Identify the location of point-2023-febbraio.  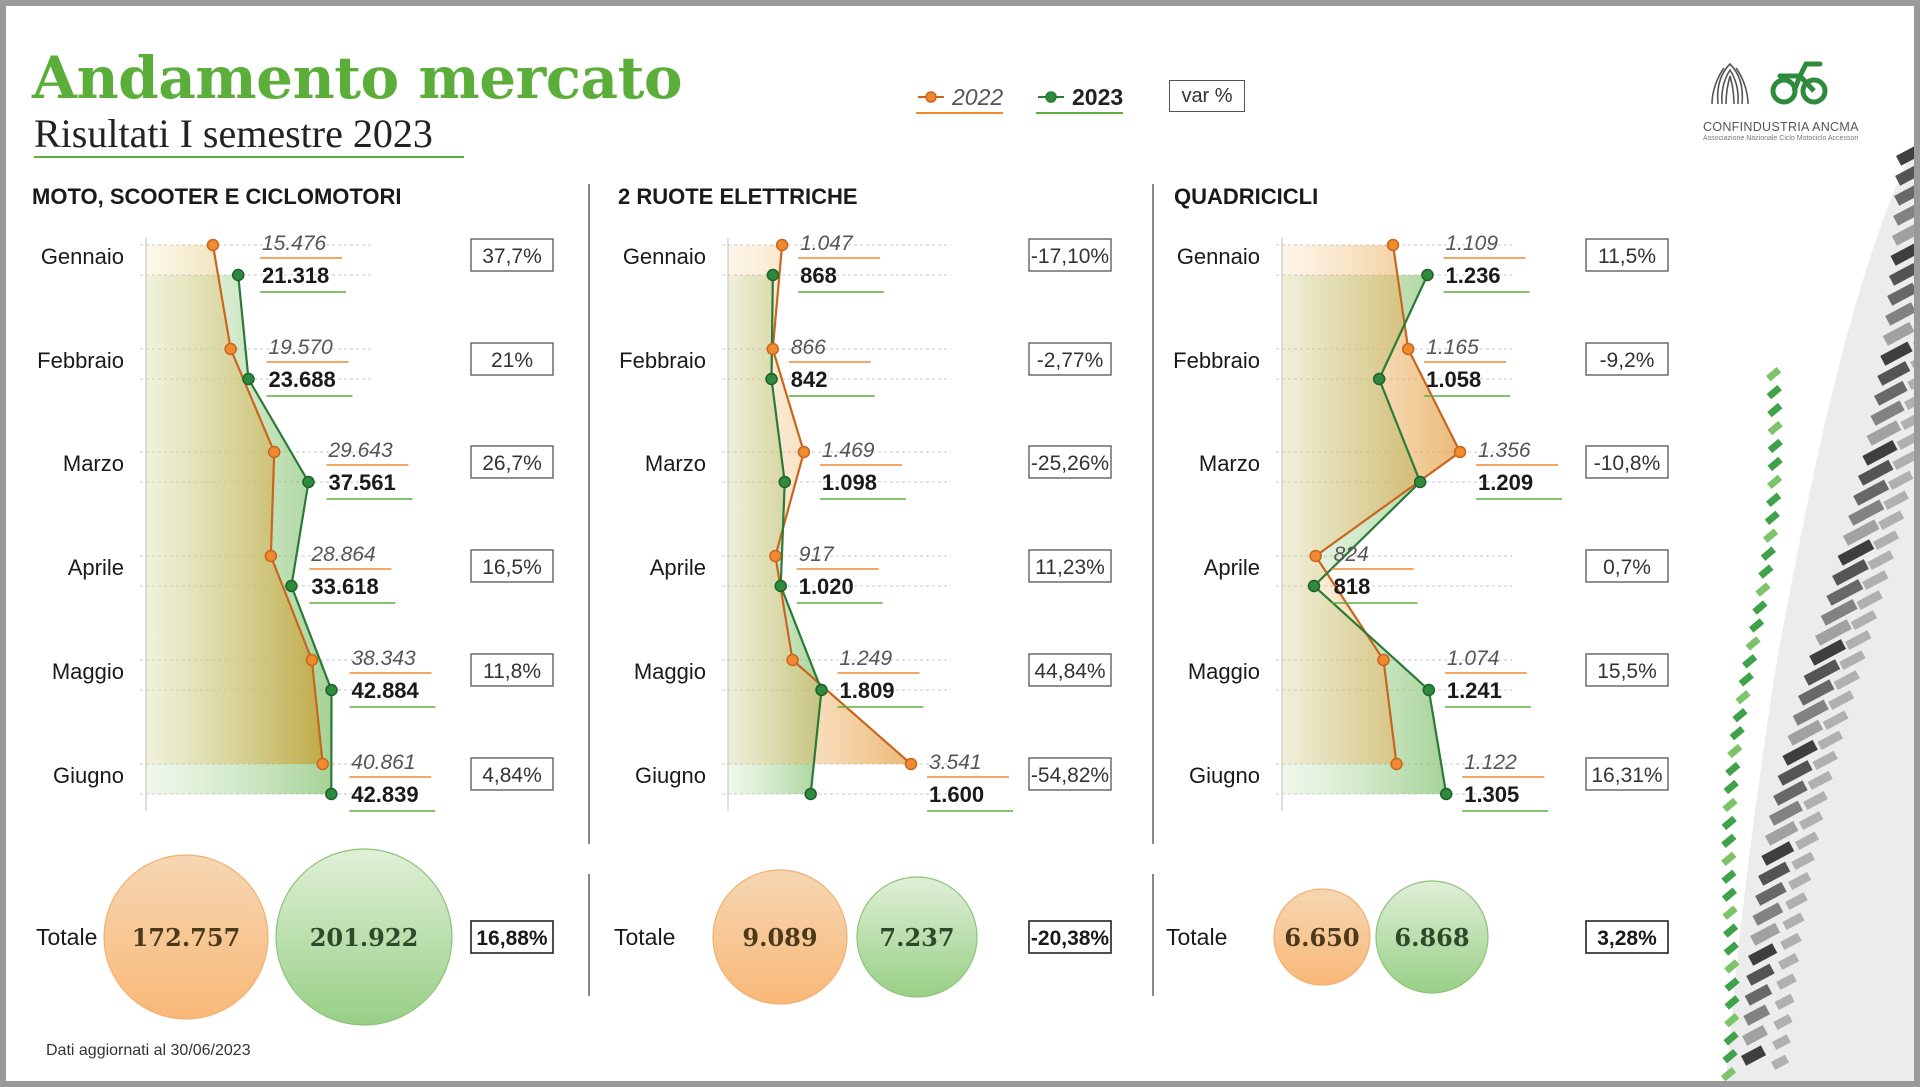
(1379, 379).